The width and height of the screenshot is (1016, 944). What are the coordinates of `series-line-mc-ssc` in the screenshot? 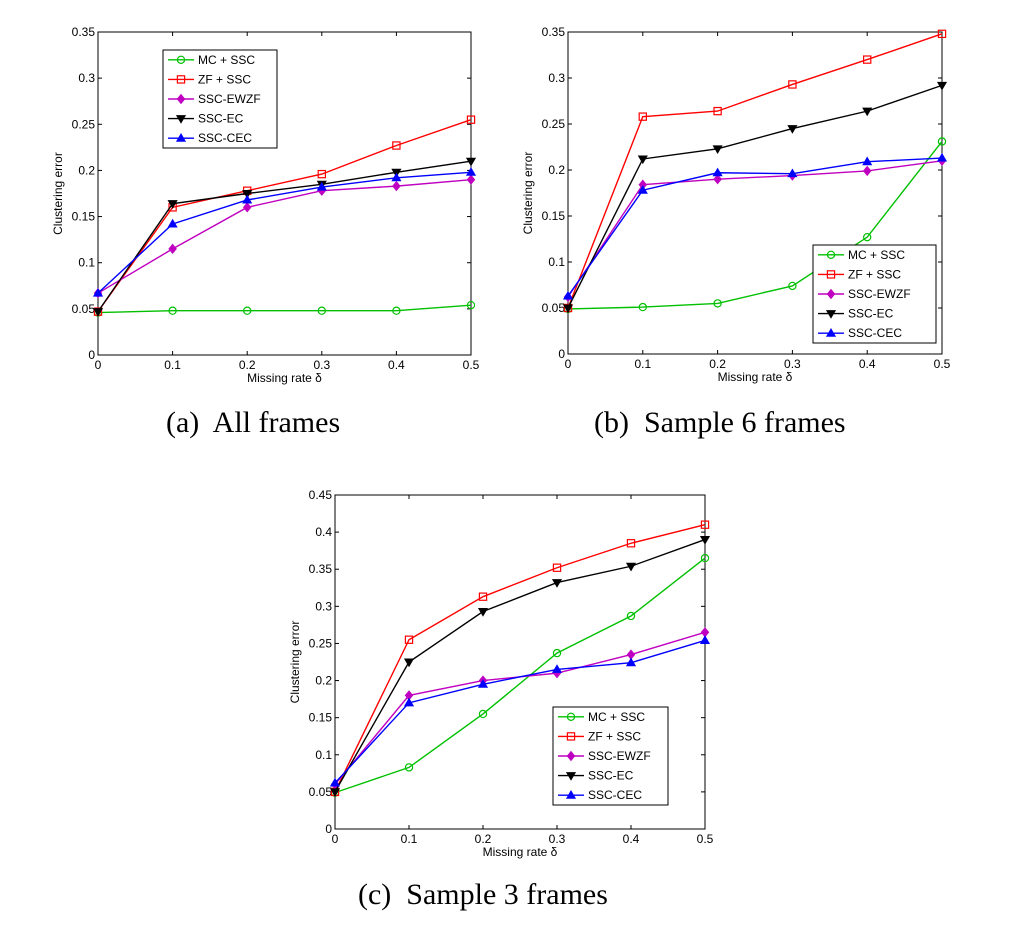 It's located at (755, 225).